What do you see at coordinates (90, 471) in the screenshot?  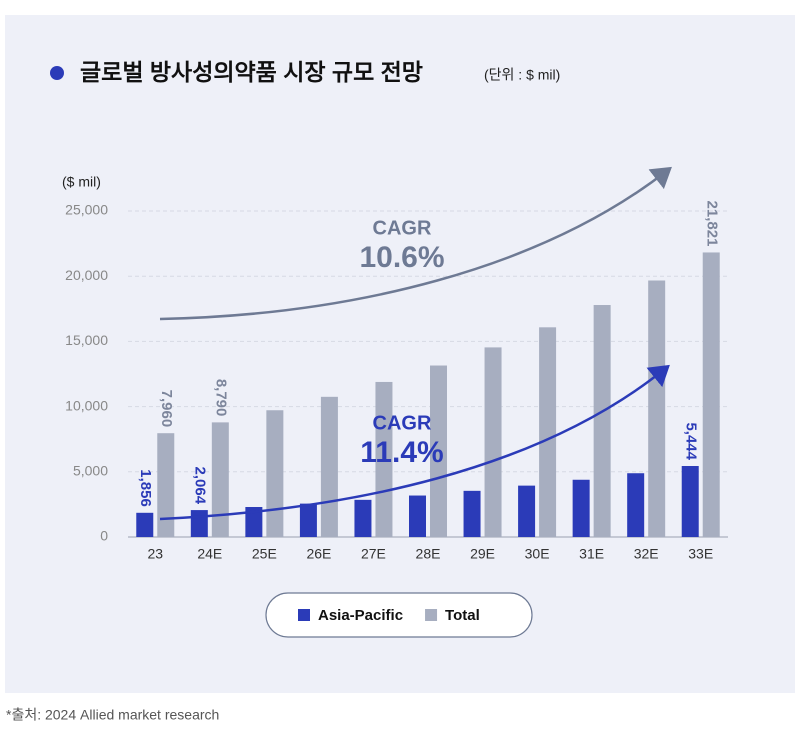 I see `y-tick-label: 5,000` at bounding box center [90, 471].